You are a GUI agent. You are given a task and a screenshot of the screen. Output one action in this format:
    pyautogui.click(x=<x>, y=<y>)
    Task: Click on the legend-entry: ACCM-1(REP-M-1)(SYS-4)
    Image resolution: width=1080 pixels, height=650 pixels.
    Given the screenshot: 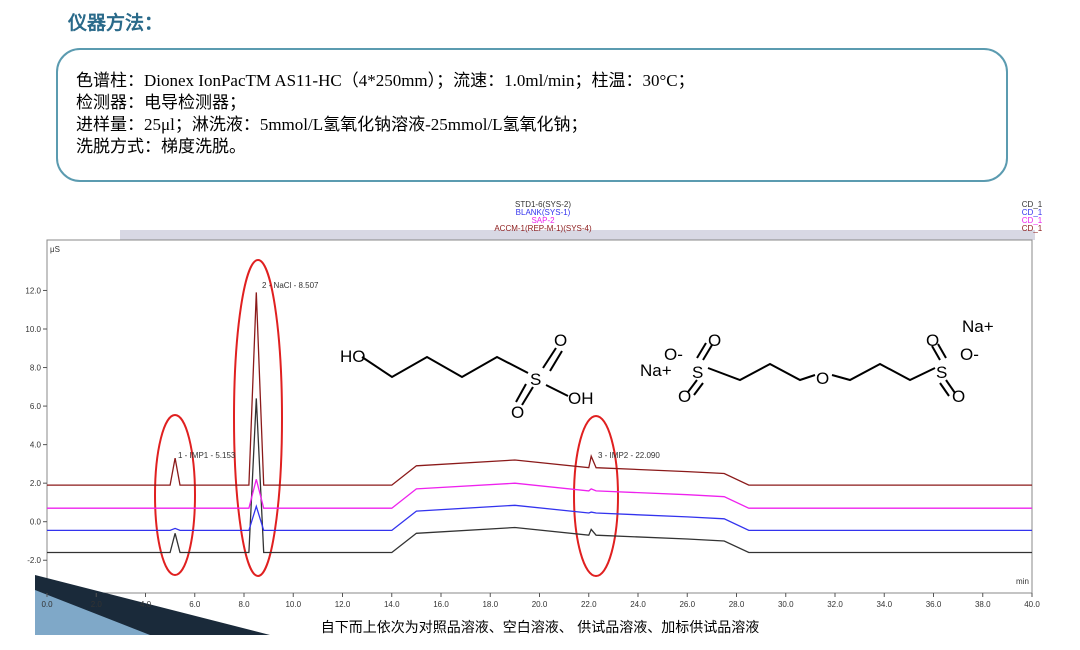 What is the action you would take?
    pyautogui.click(x=543, y=228)
    